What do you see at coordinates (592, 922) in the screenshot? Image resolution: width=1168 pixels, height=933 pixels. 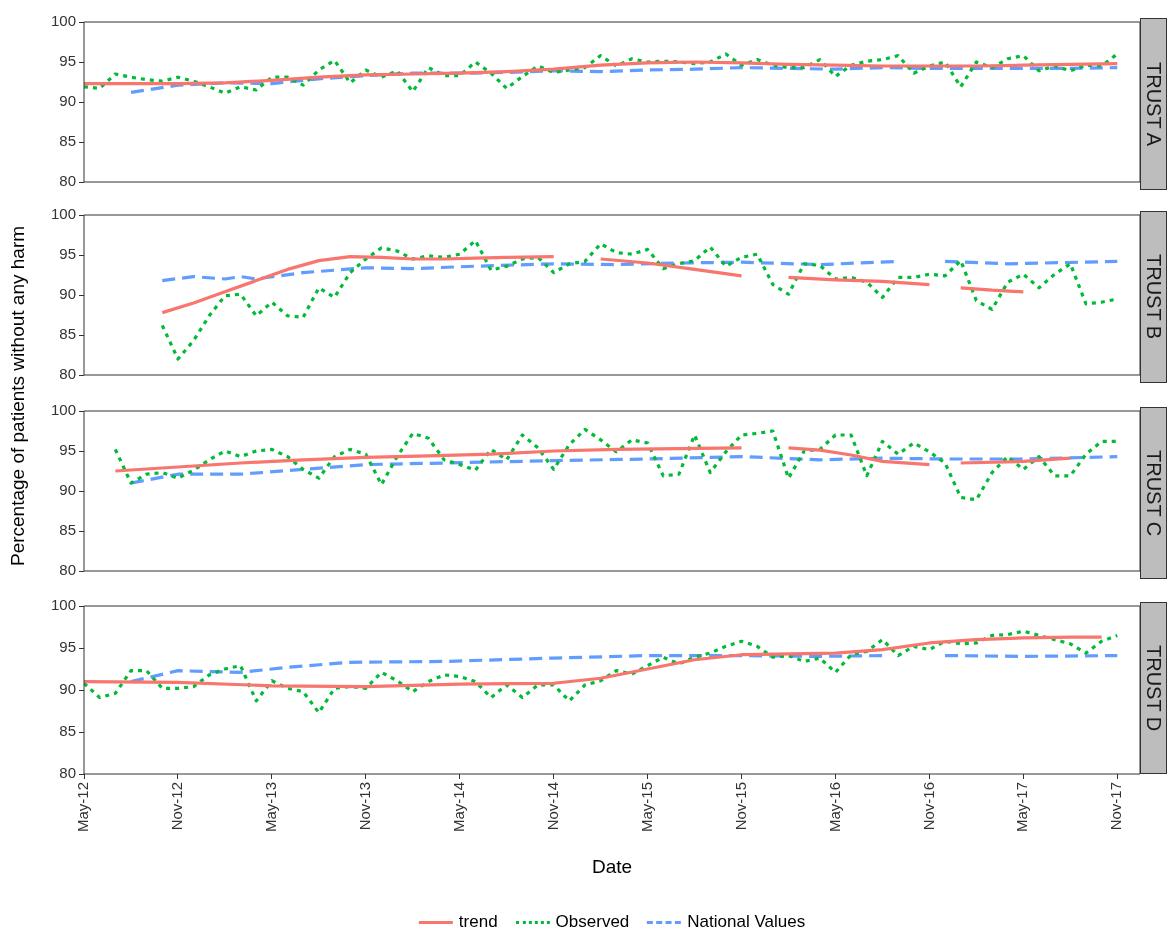 I see `legend-label: Observed` at bounding box center [592, 922].